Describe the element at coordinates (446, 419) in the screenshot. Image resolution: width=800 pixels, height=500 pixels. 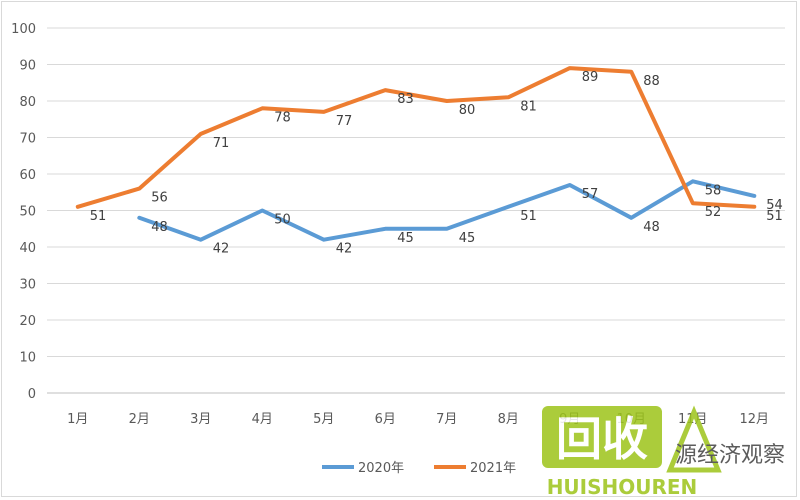
I see `x-tick-label: 7月` at that location.